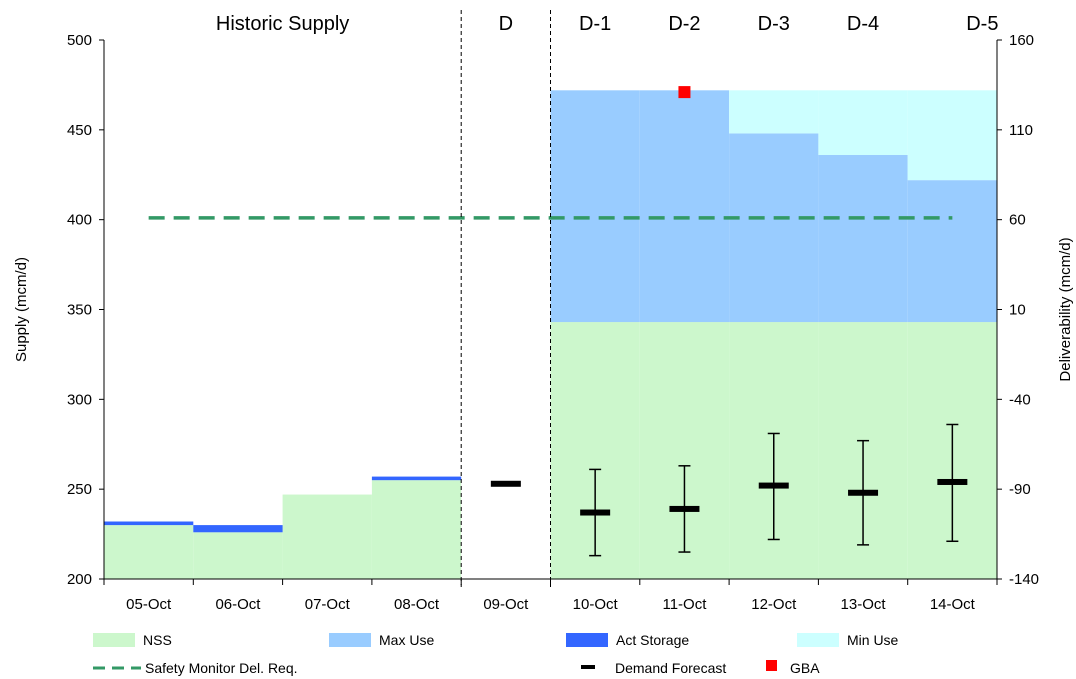  Describe the element at coordinates (771, 665) in the screenshot. I see `legend-swatch-gba` at that location.